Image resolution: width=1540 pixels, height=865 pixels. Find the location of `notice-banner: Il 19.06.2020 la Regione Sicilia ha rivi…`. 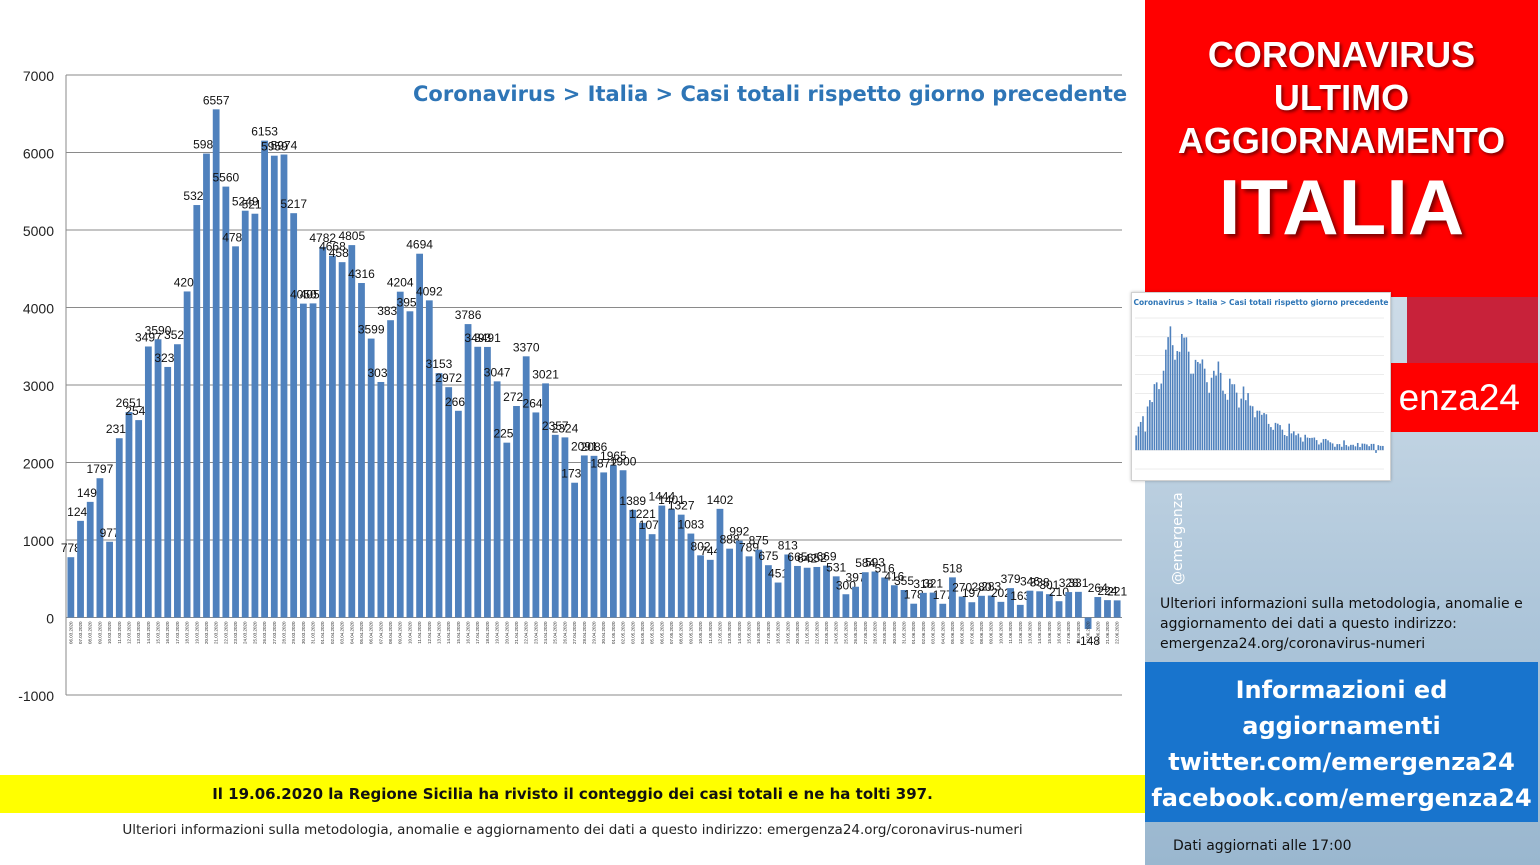

notice-banner: Il 19.06.2020 la Regione Sicilia ha rivi… is located at coordinates (572, 794).